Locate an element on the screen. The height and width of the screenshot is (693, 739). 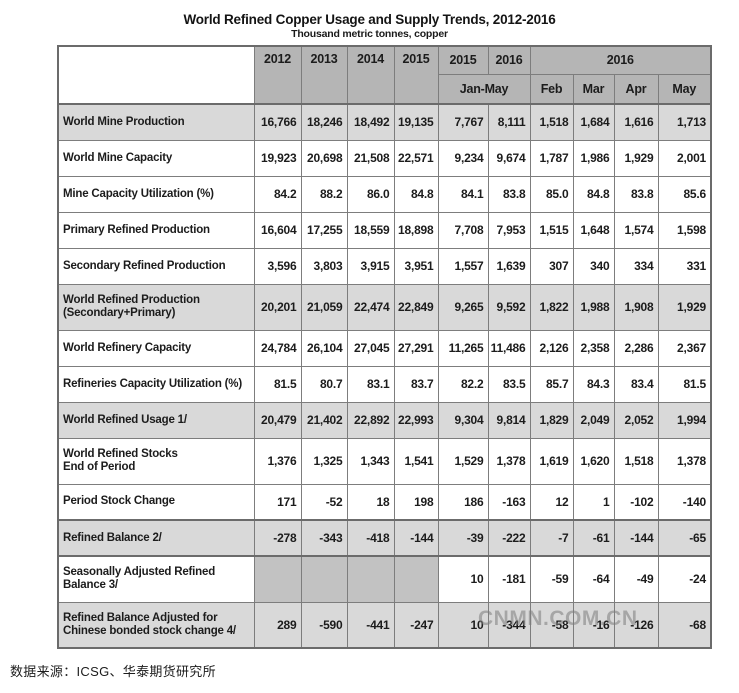
row-label: World Refinery Capacity is located at coordinates (156, 348).